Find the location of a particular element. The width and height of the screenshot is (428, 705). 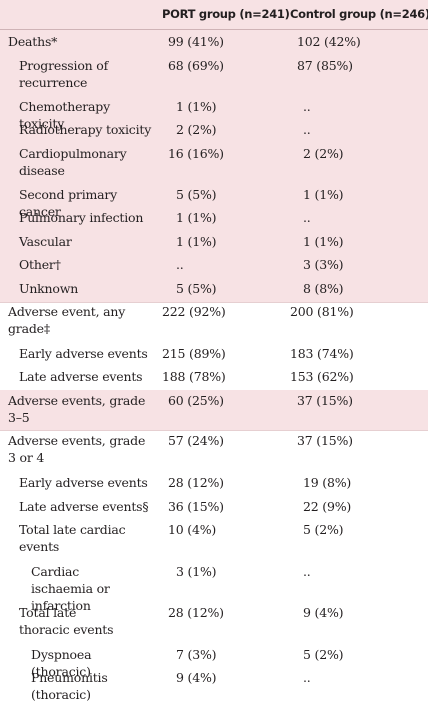

port-value: 36 (15%) is located at coordinates (196, 506).